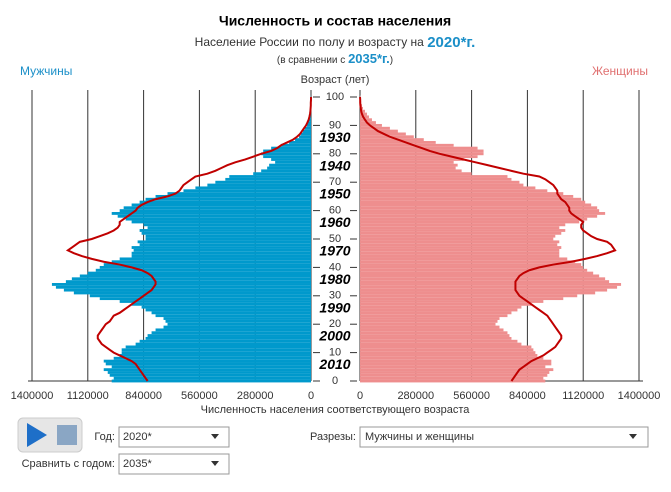  What do you see at coordinates (451, 42) in the screenshot?
I see `subtitle-year: 2020*г.` at bounding box center [451, 42].